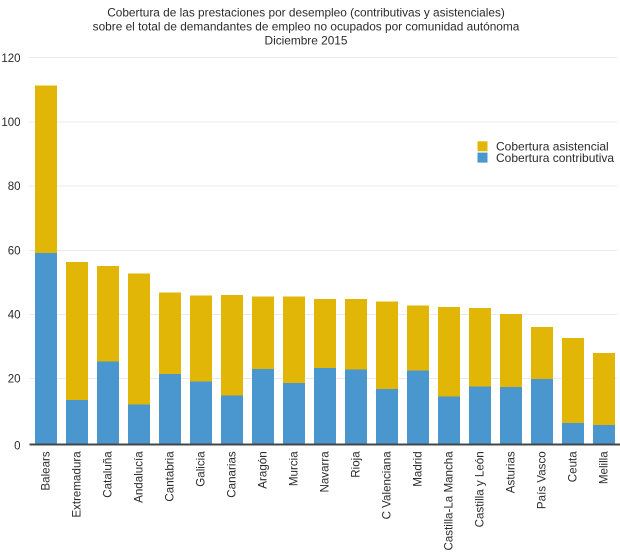 The height and width of the screenshot is (552, 620). I want to click on svg-text: Balears, so click(46, 471).